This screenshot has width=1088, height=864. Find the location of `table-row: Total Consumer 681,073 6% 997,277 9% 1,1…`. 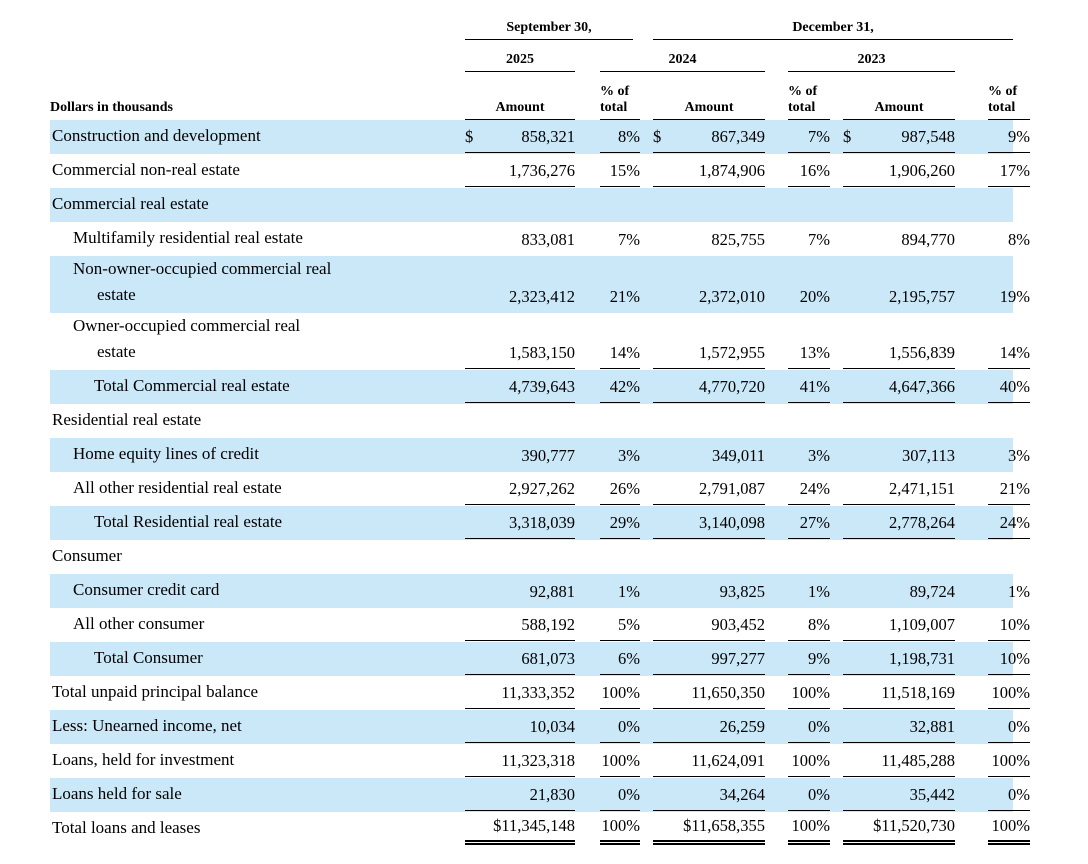

table-row: Total Consumer 681,073 6% 997,277 9% 1,1… is located at coordinates (540, 659).